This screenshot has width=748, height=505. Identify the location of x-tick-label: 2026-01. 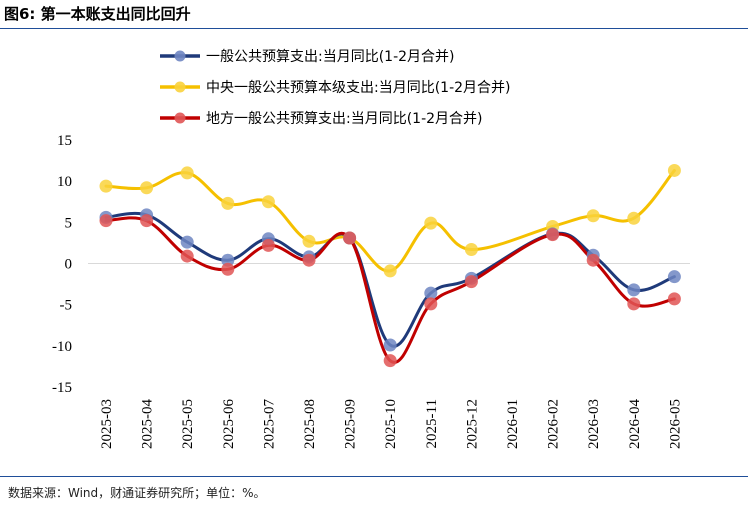
(513, 424).